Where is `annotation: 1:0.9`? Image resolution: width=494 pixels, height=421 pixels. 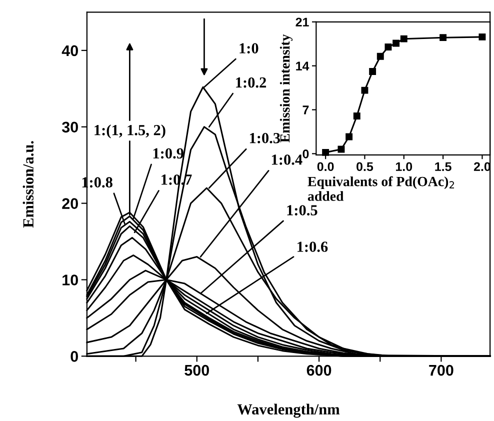
annotation: 1:0.9 is located at coordinates (168, 153).